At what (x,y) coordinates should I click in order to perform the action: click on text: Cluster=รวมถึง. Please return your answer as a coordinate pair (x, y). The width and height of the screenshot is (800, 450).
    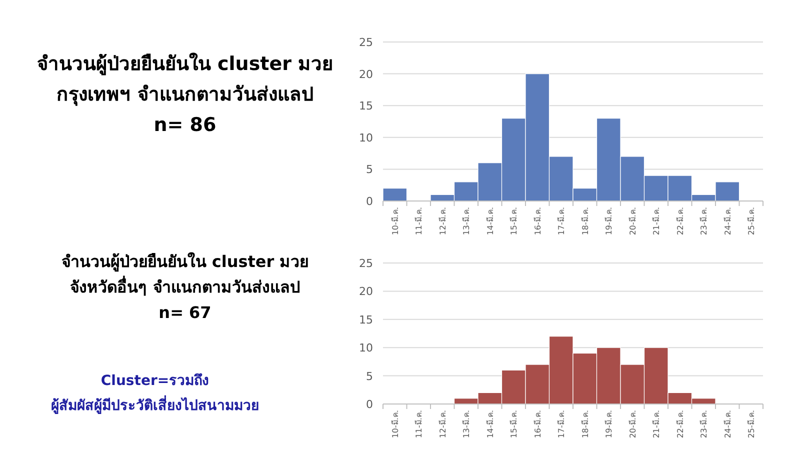
    Looking at the image, I should click on (155, 380).